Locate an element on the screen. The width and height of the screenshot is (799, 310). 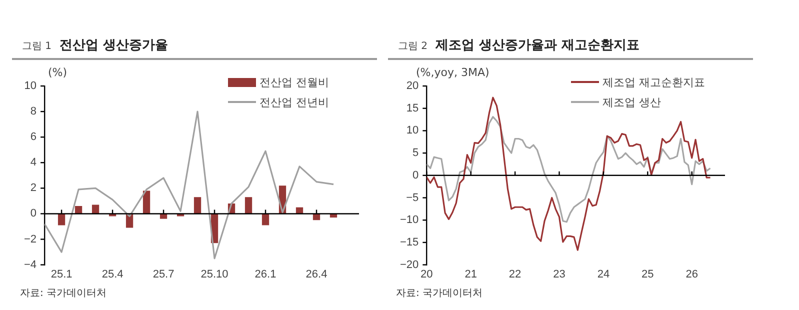
y-tick-label: −15 is located at coordinates (409, 242).